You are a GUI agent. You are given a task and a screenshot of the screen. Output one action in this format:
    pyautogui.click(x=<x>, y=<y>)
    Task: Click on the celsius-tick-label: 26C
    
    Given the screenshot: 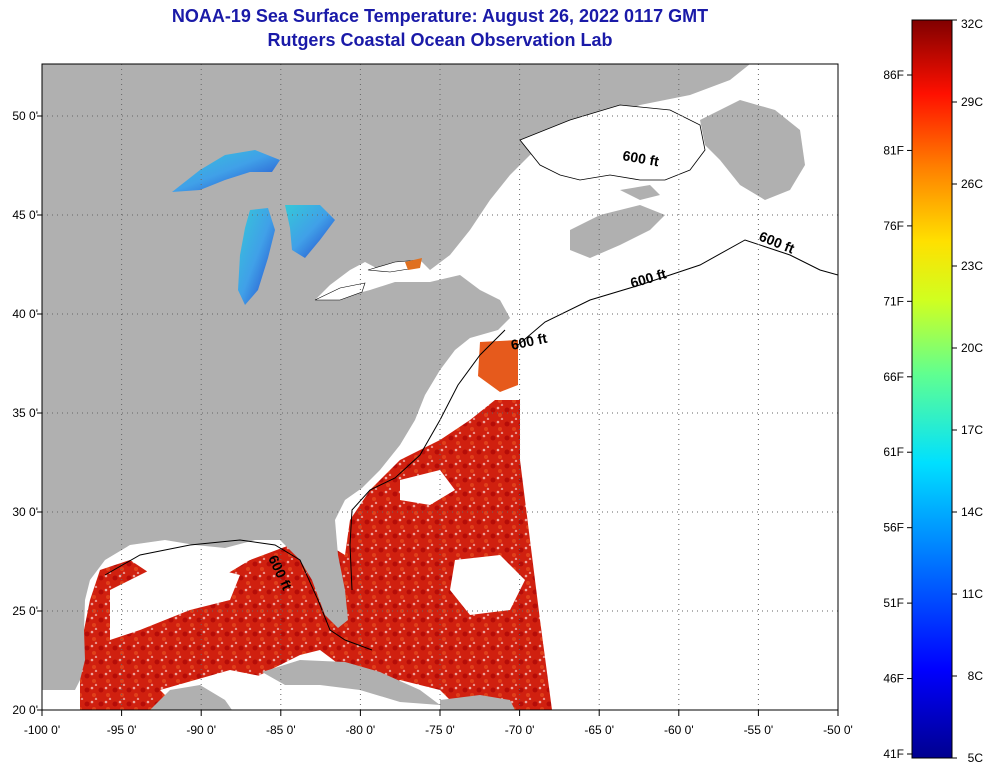 What is the action you would take?
    pyautogui.click(x=972, y=184)
    